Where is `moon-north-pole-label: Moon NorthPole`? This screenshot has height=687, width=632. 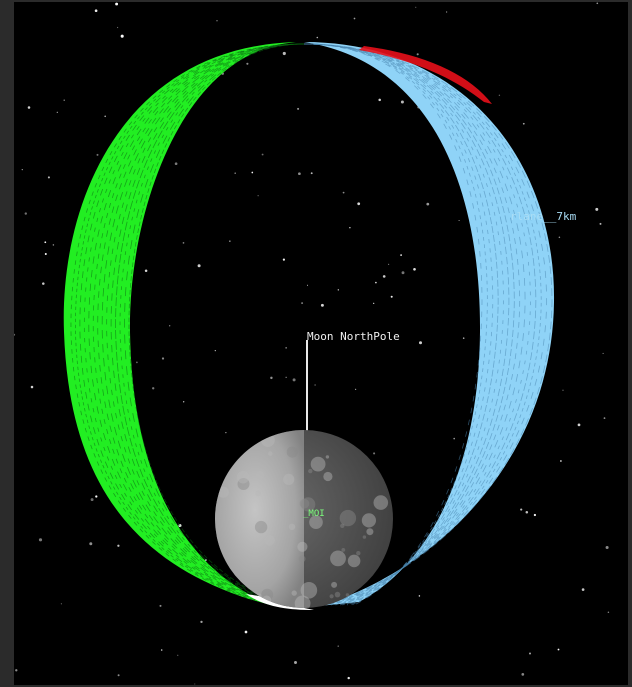
moon-north-pole-label: Moon NorthPole is located at coordinates (353, 336).